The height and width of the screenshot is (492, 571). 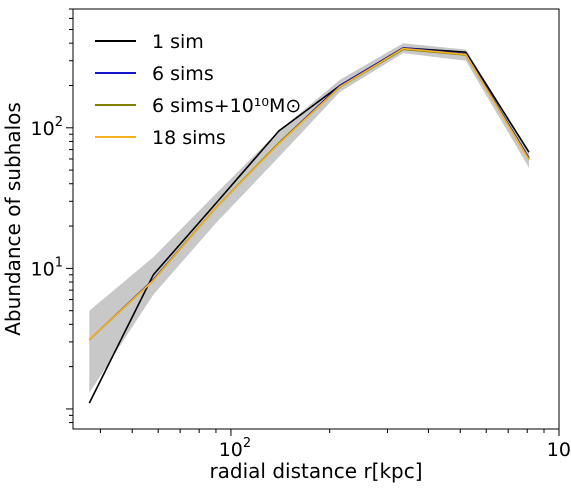 What do you see at coordinates (335, 445) in the screenshot?
I see `x-axis-ticks: 10² 10³` at bounding box center [335, 445].